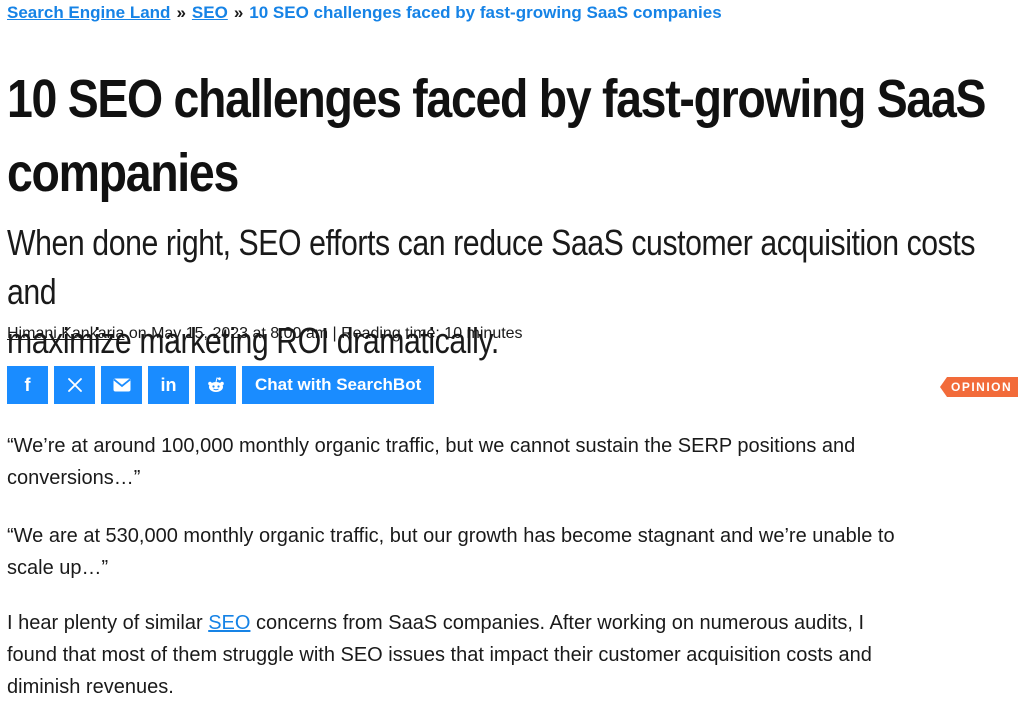 This screenshot has width=1024, height=712. I want to click on reddit-icon, so click(216, 385).